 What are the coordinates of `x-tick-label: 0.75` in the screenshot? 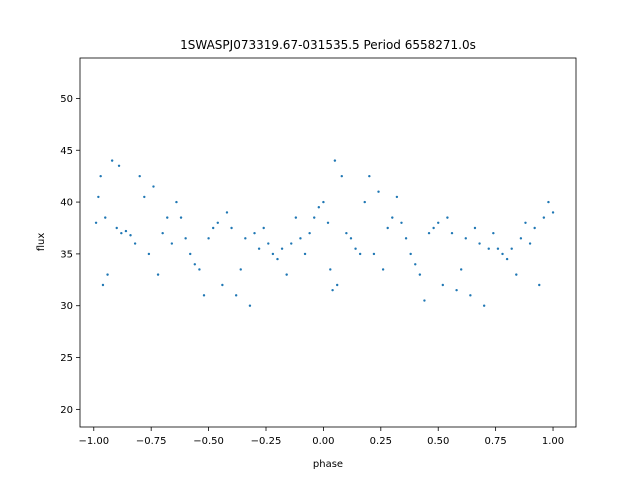 It's located at (495, 441).